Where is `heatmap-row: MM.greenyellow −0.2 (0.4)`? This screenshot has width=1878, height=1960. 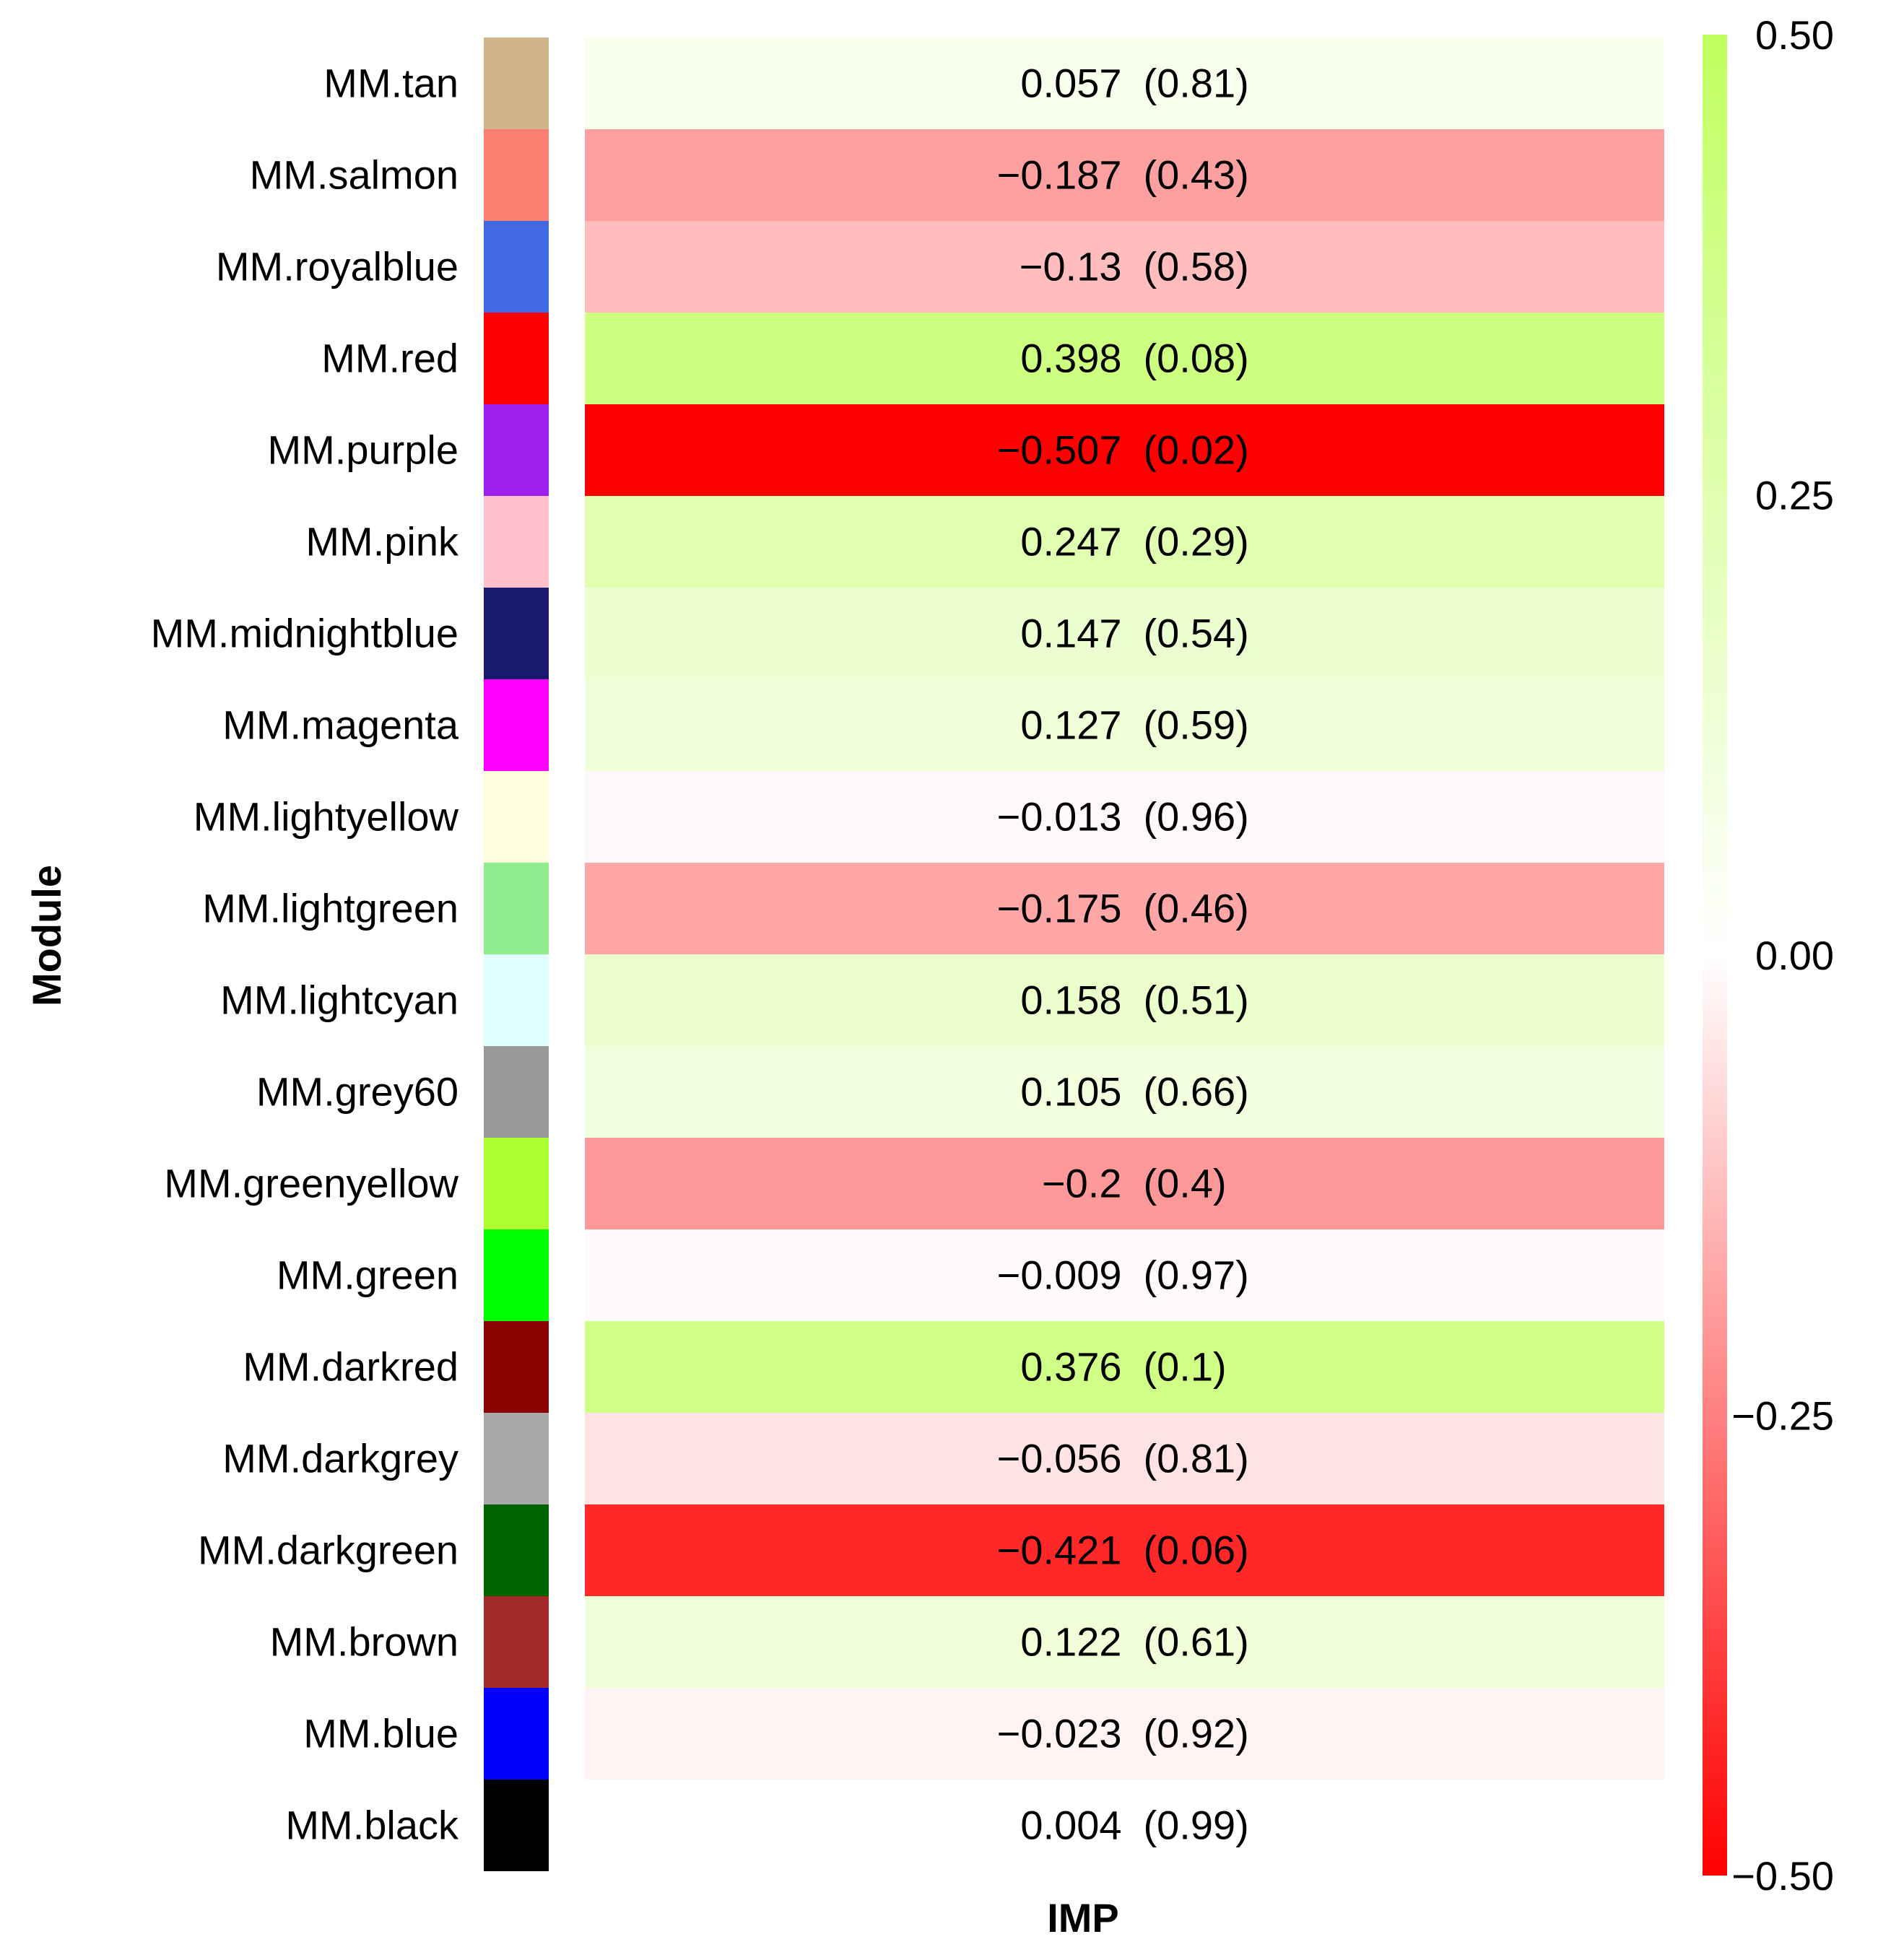
heatmap-row: MM.greenyellow −0.2 (0.4) is located at coordinates (914, 1183).